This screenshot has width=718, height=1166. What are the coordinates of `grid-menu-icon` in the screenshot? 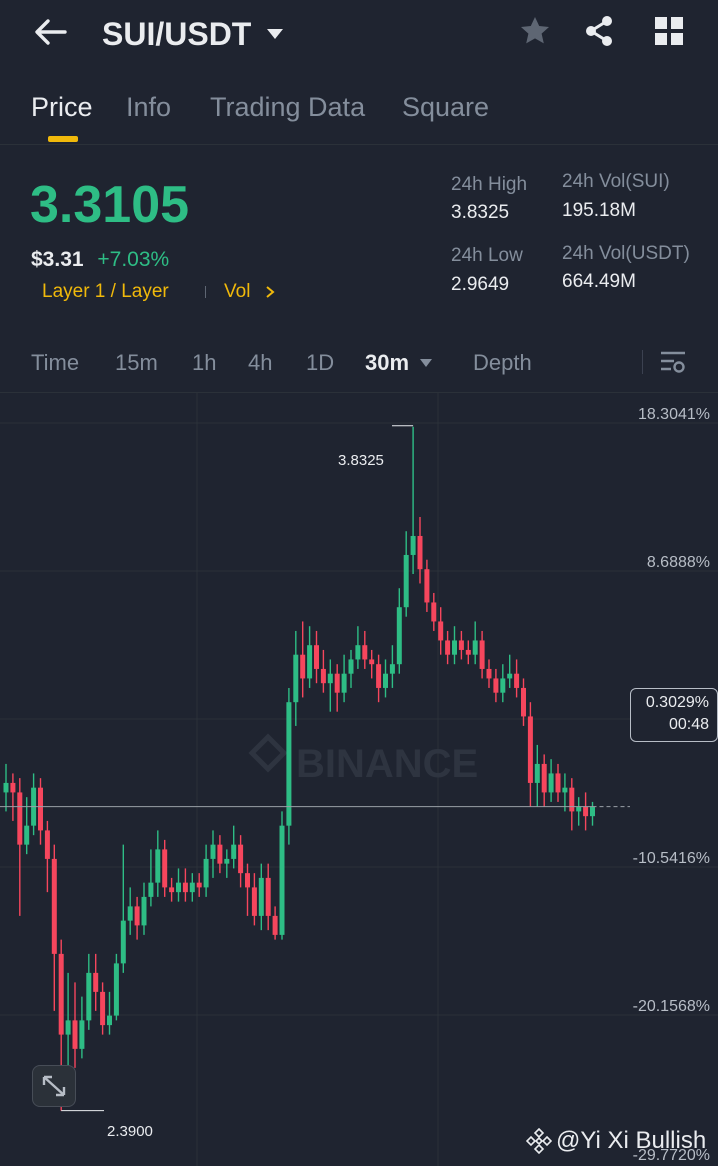 It's located at (669, 31).